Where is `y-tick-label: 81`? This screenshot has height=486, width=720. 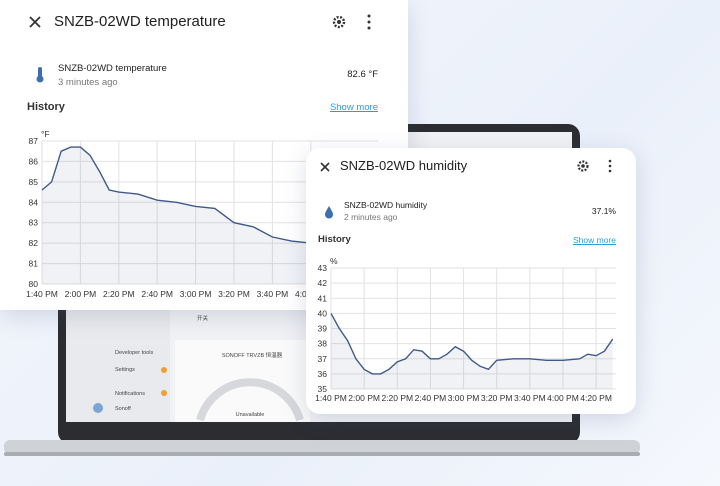
y-tick-label: 81 is located at coordinates (34, 264).